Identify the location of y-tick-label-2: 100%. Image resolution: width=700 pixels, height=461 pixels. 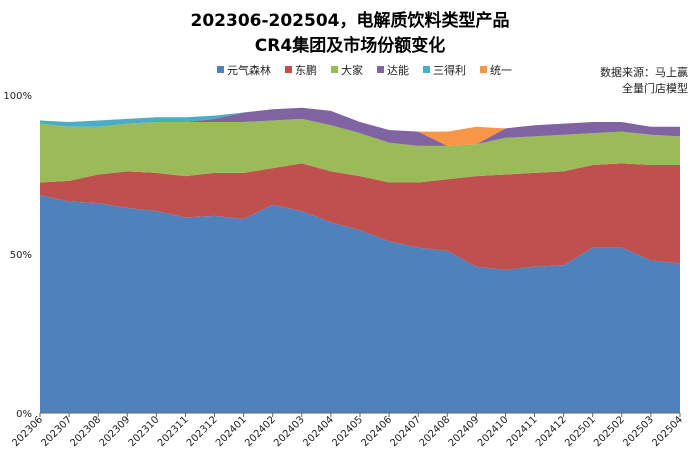
(17, 96).